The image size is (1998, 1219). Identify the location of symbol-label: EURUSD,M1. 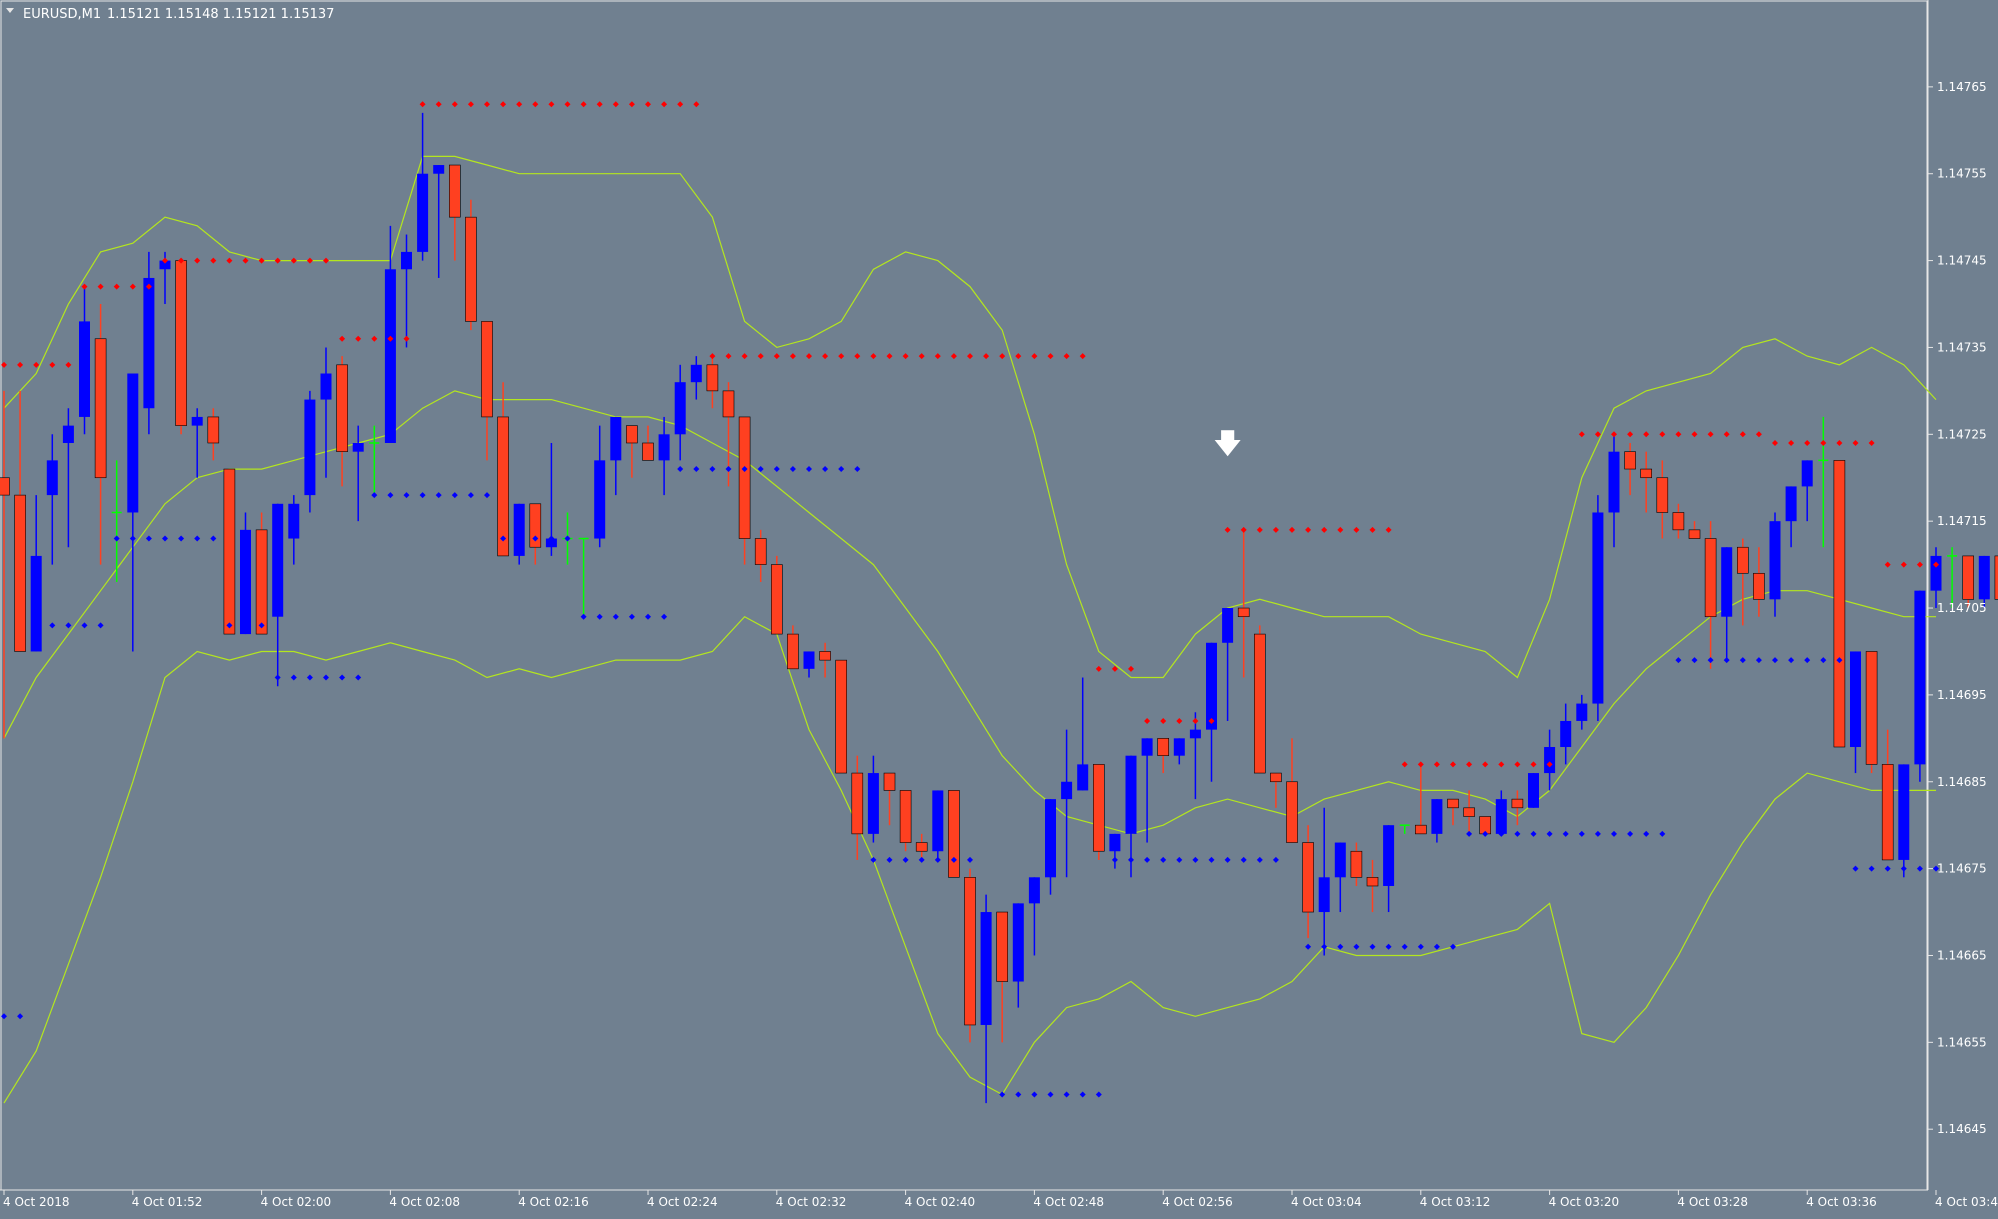
(62, 14).